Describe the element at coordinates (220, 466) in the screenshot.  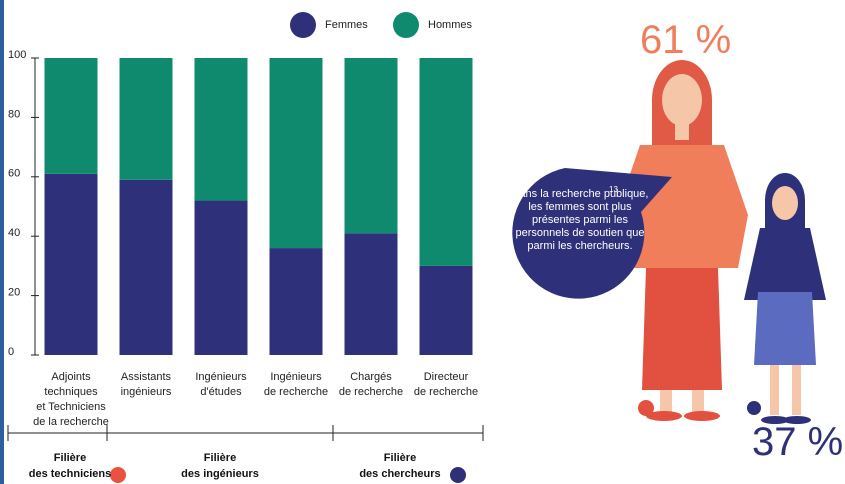
I see `group-label: Filière des ingénieurs` at that location.